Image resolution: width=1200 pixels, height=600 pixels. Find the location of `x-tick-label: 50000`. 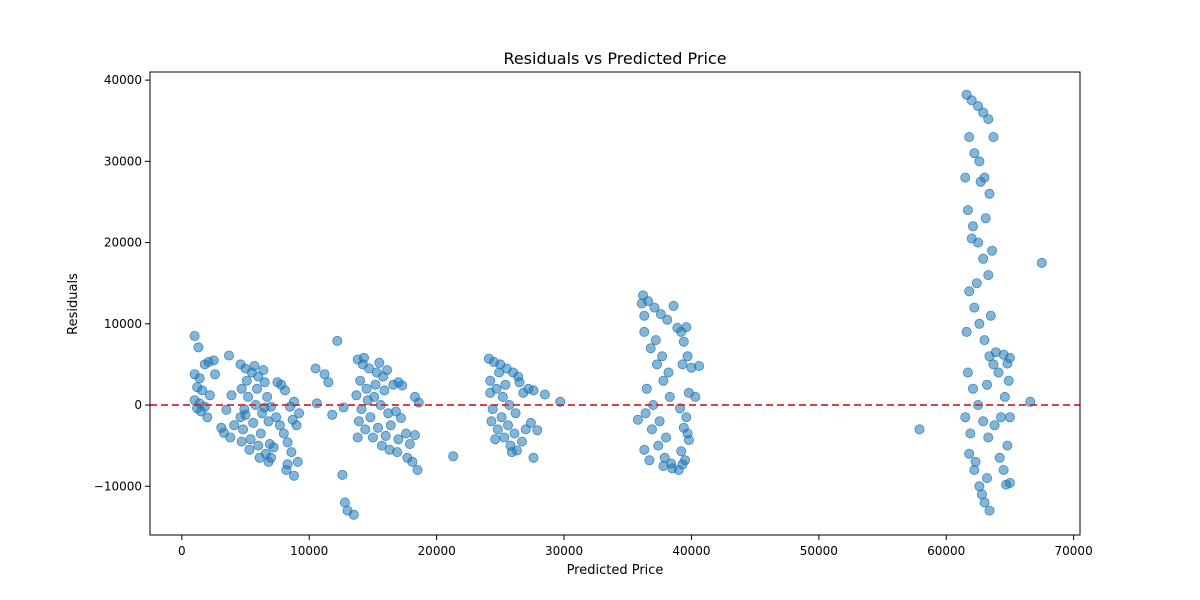

x-tick-label: 50000 is located at coordinates (819, 551).